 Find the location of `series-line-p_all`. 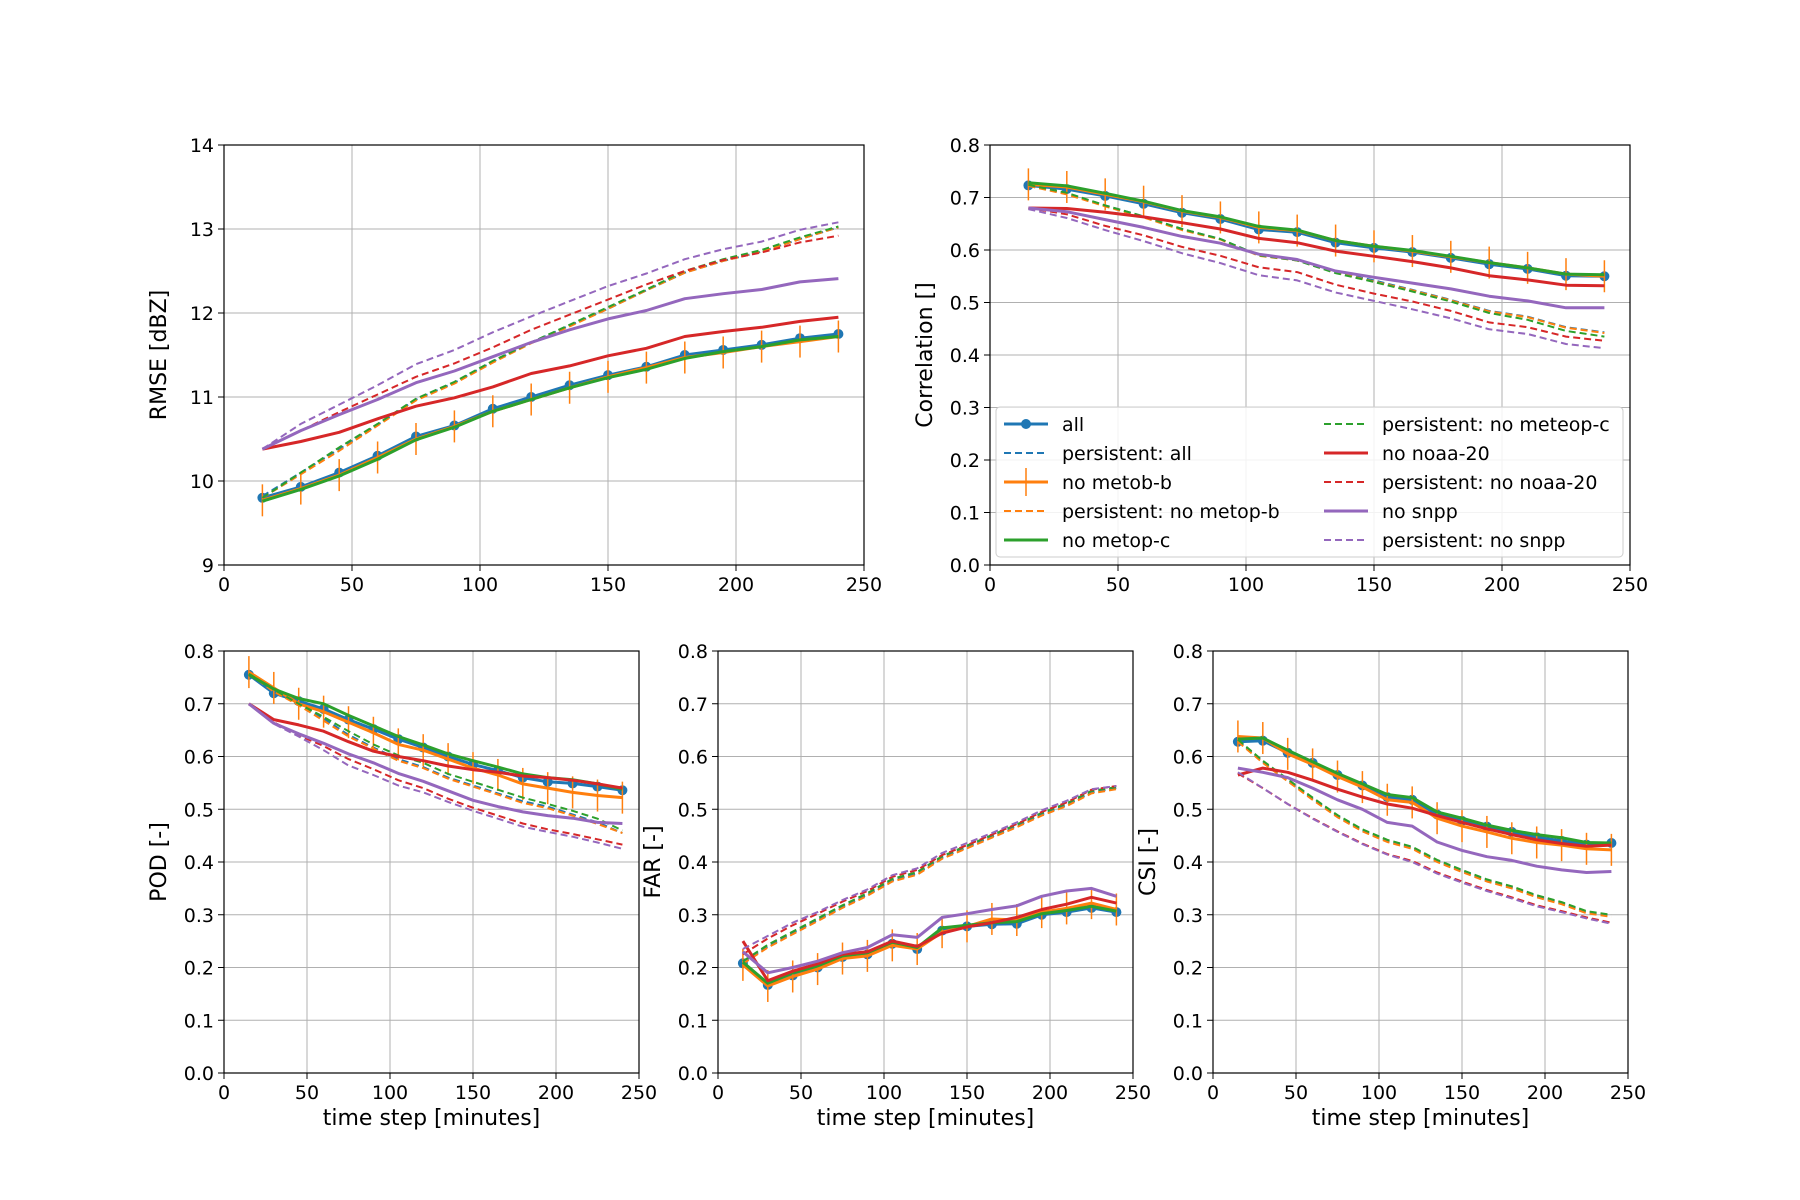

series-line-p_all is located at coordinates (1424, 828).